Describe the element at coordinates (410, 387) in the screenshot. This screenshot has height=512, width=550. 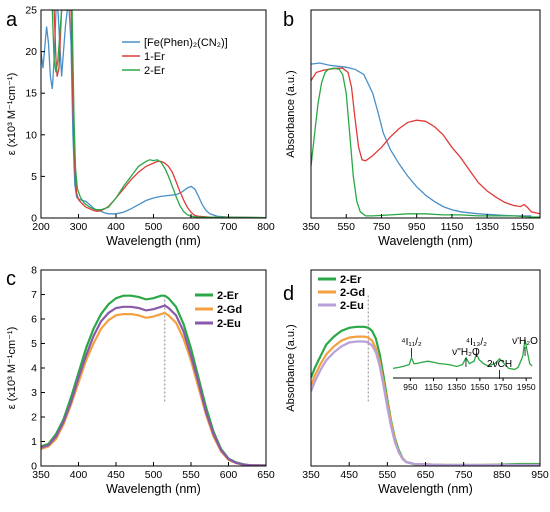
I see `inset-x-tick-label: 950` at that location.